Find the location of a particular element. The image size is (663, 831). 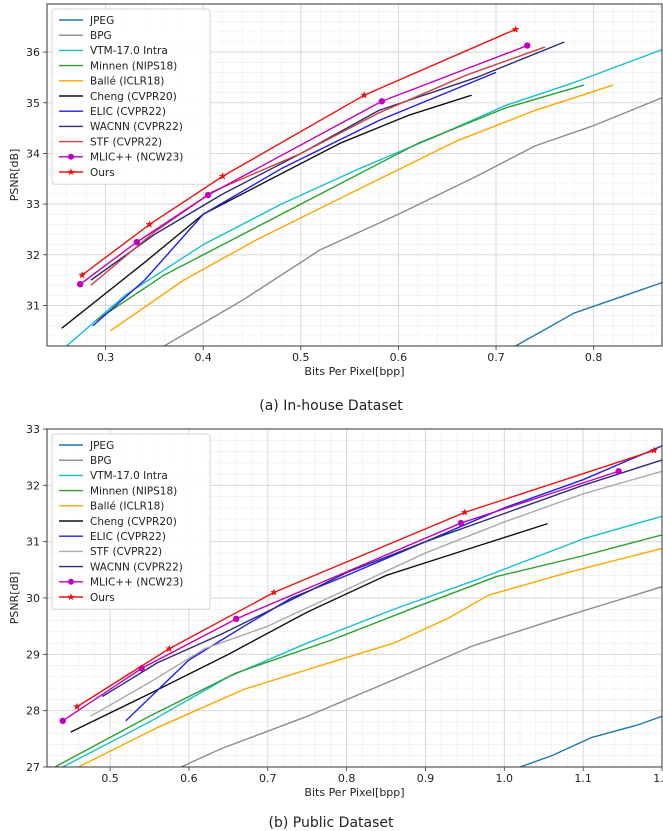

a-y-tick-label: 33 is located at coordinates (33, 204).